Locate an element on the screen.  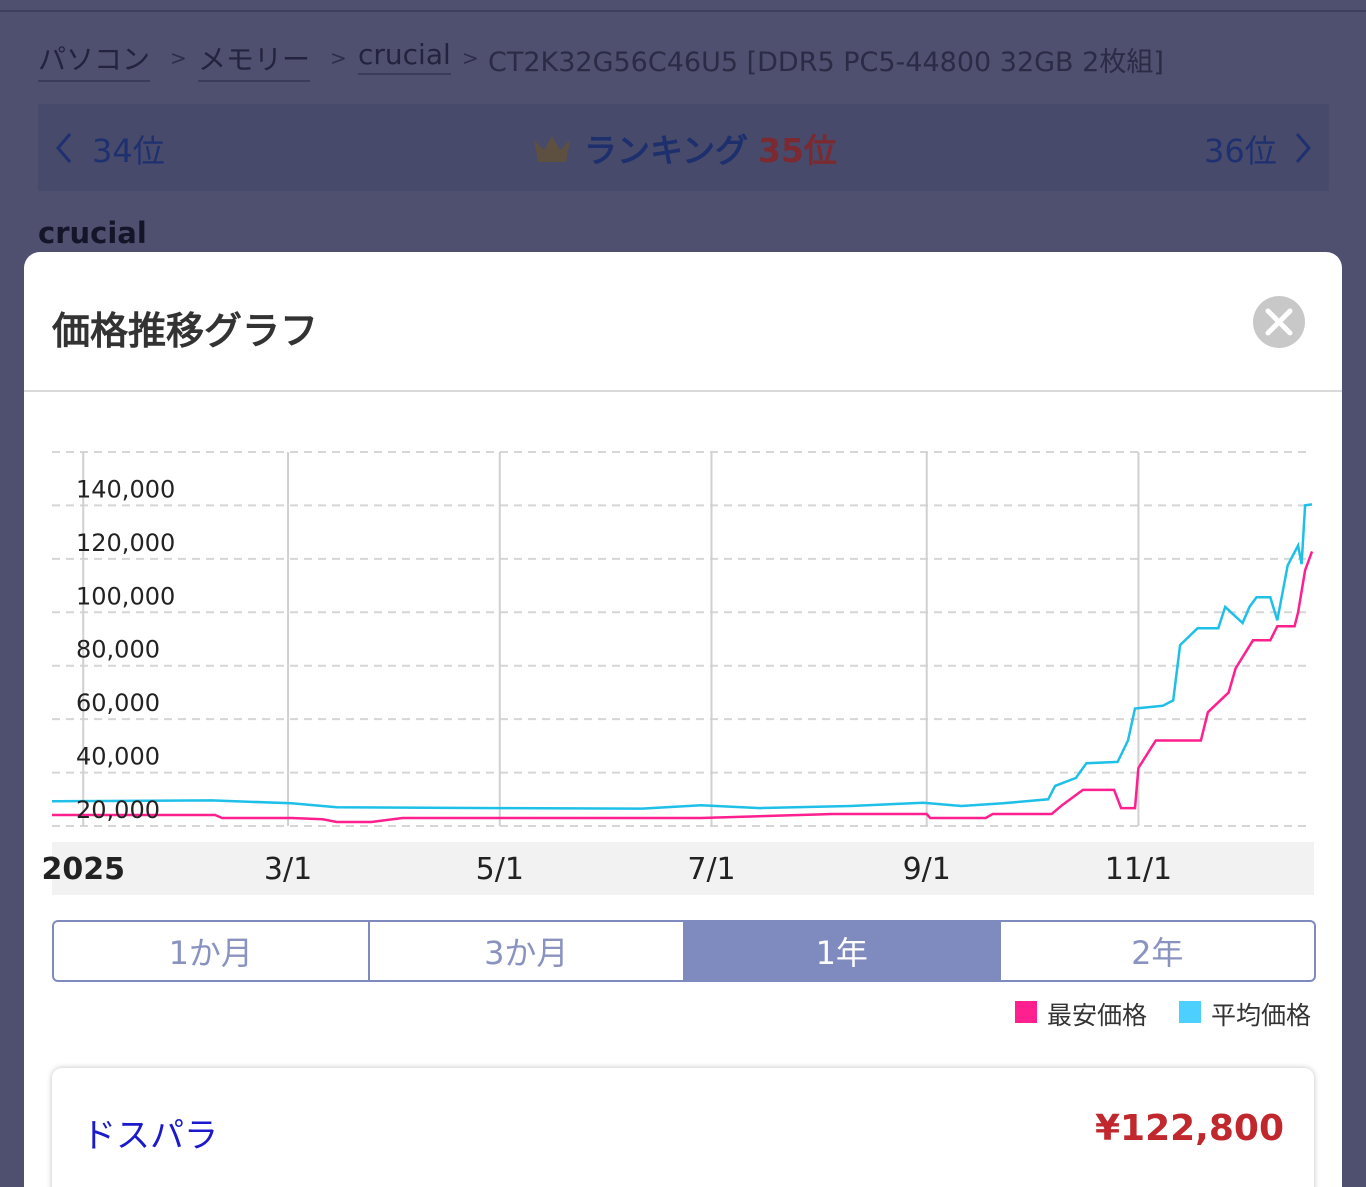
modal-title: 価格推移グラフ is located at coordinates (185, 331).